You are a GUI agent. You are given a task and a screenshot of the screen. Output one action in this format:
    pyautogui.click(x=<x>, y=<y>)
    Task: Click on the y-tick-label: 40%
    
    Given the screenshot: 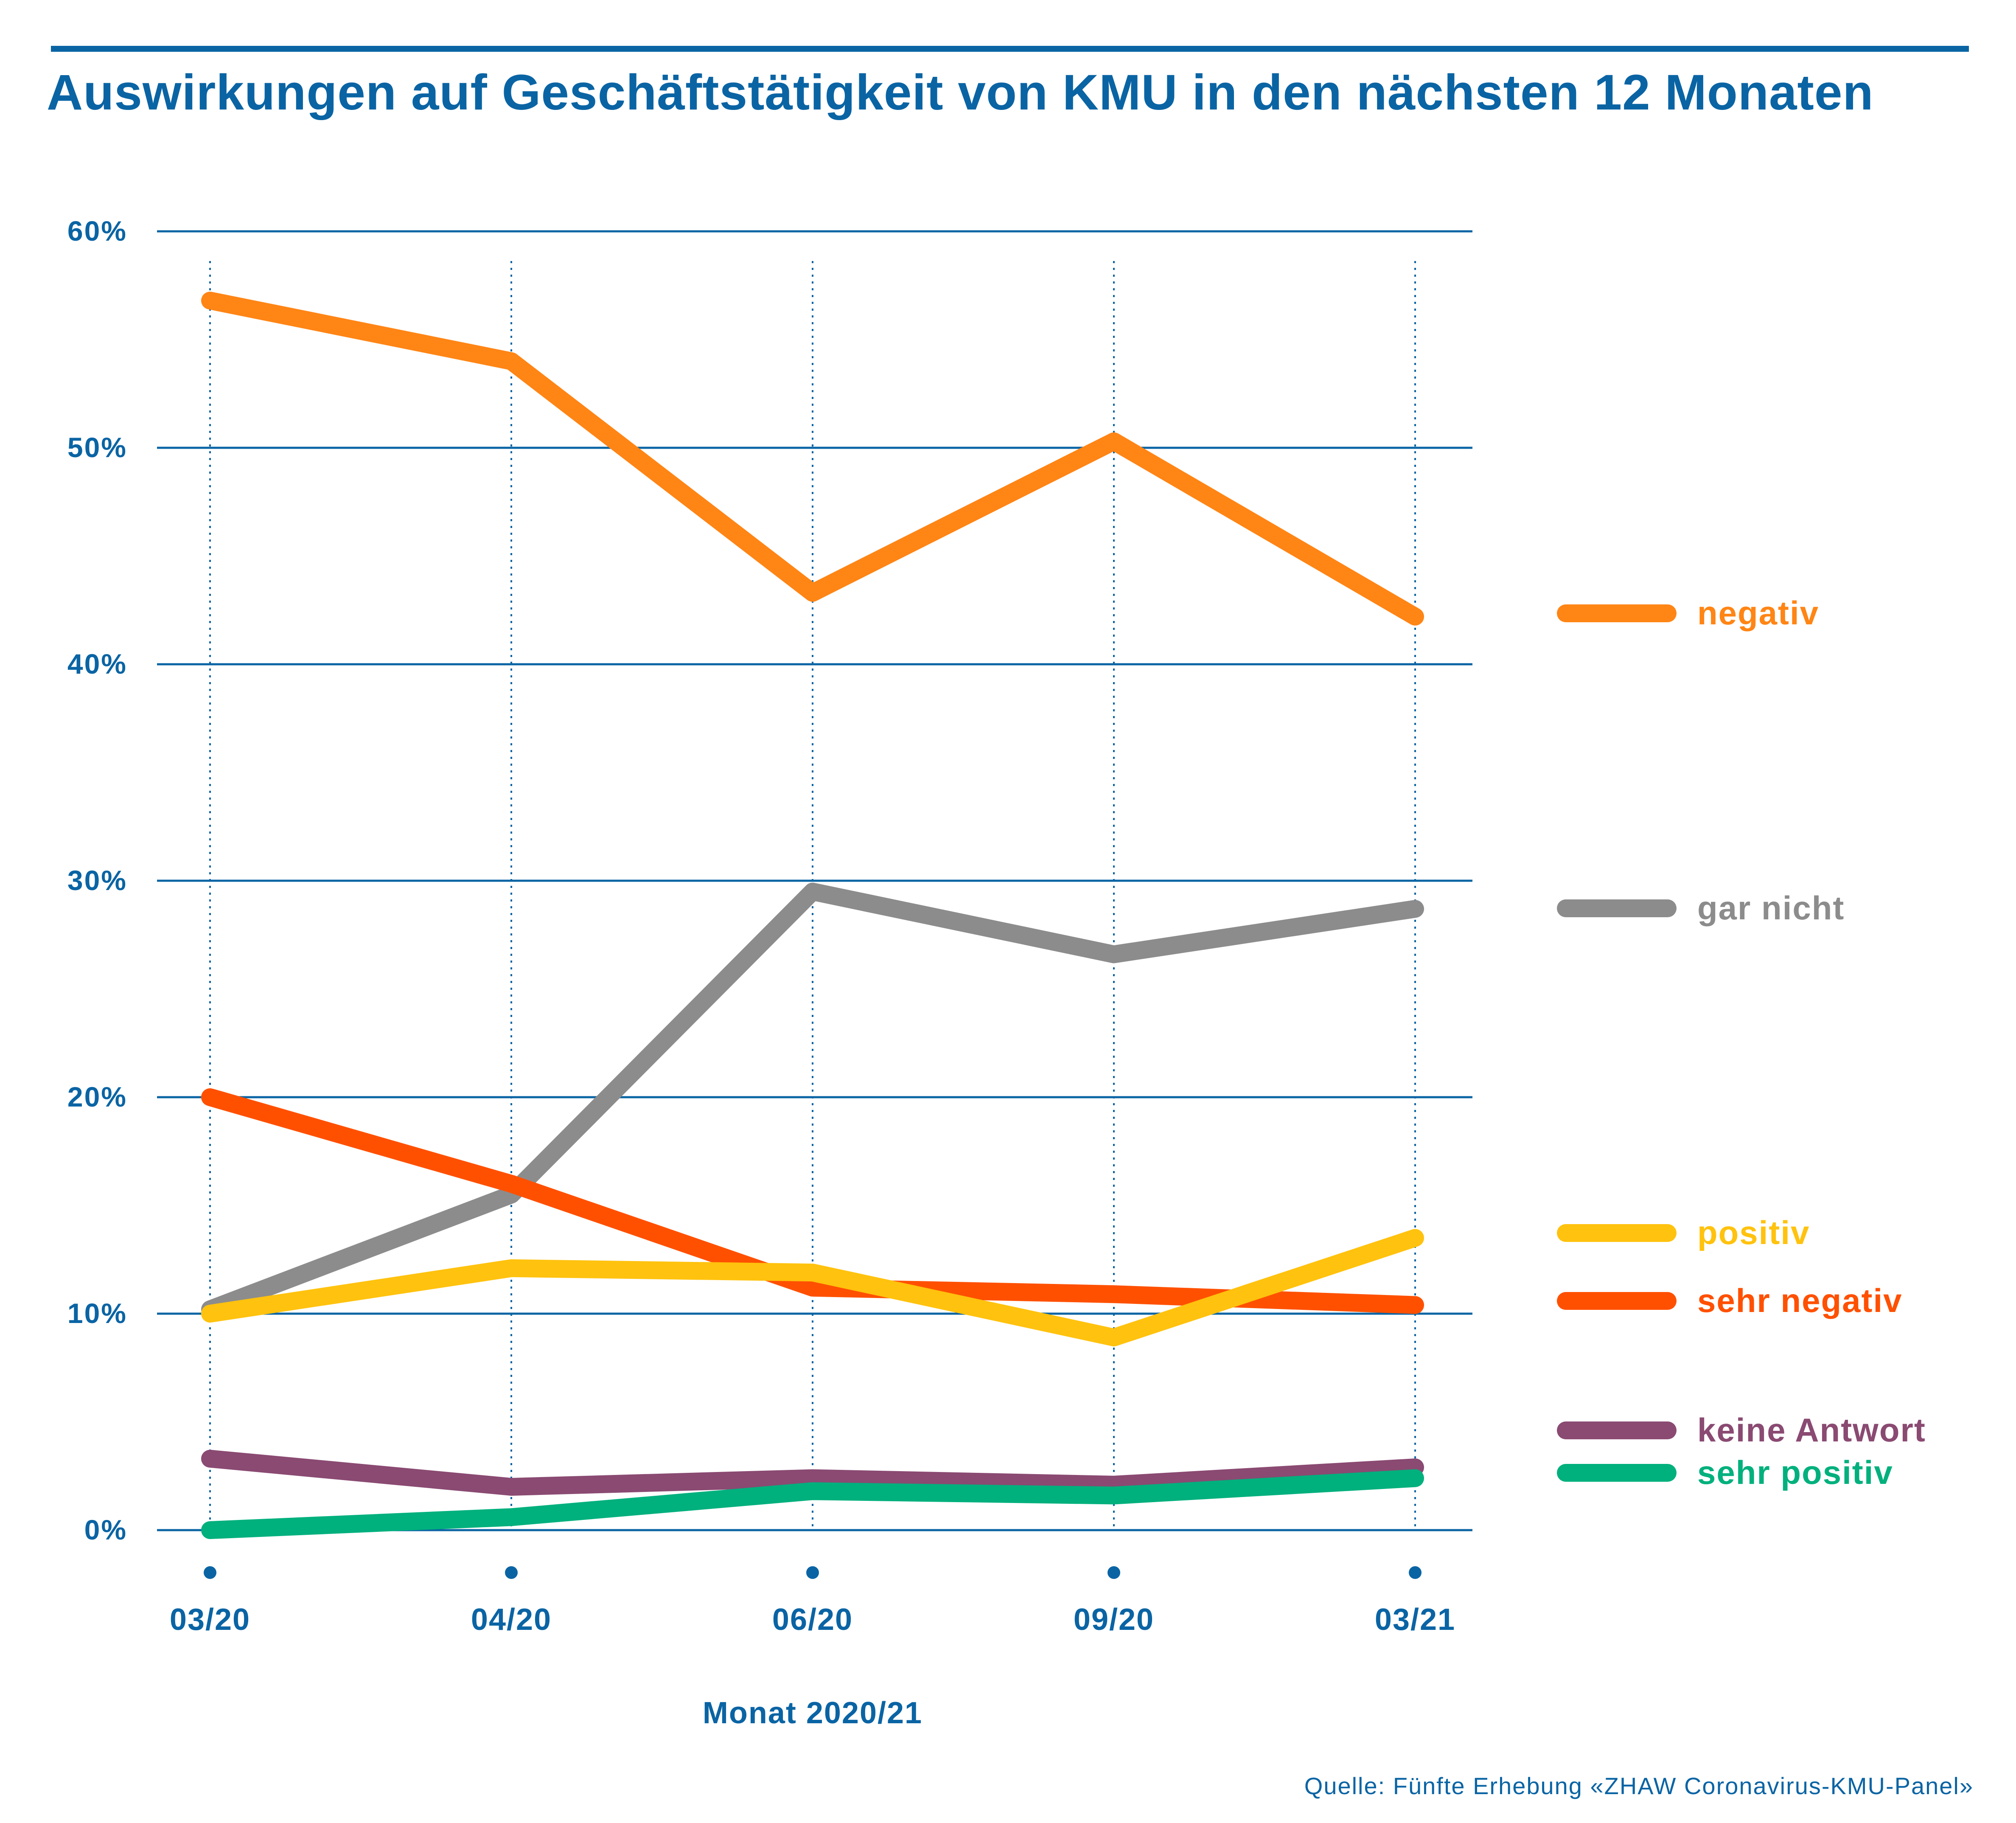 What is the action you would take?
    pyautogui.click(x=97, y=664)
    